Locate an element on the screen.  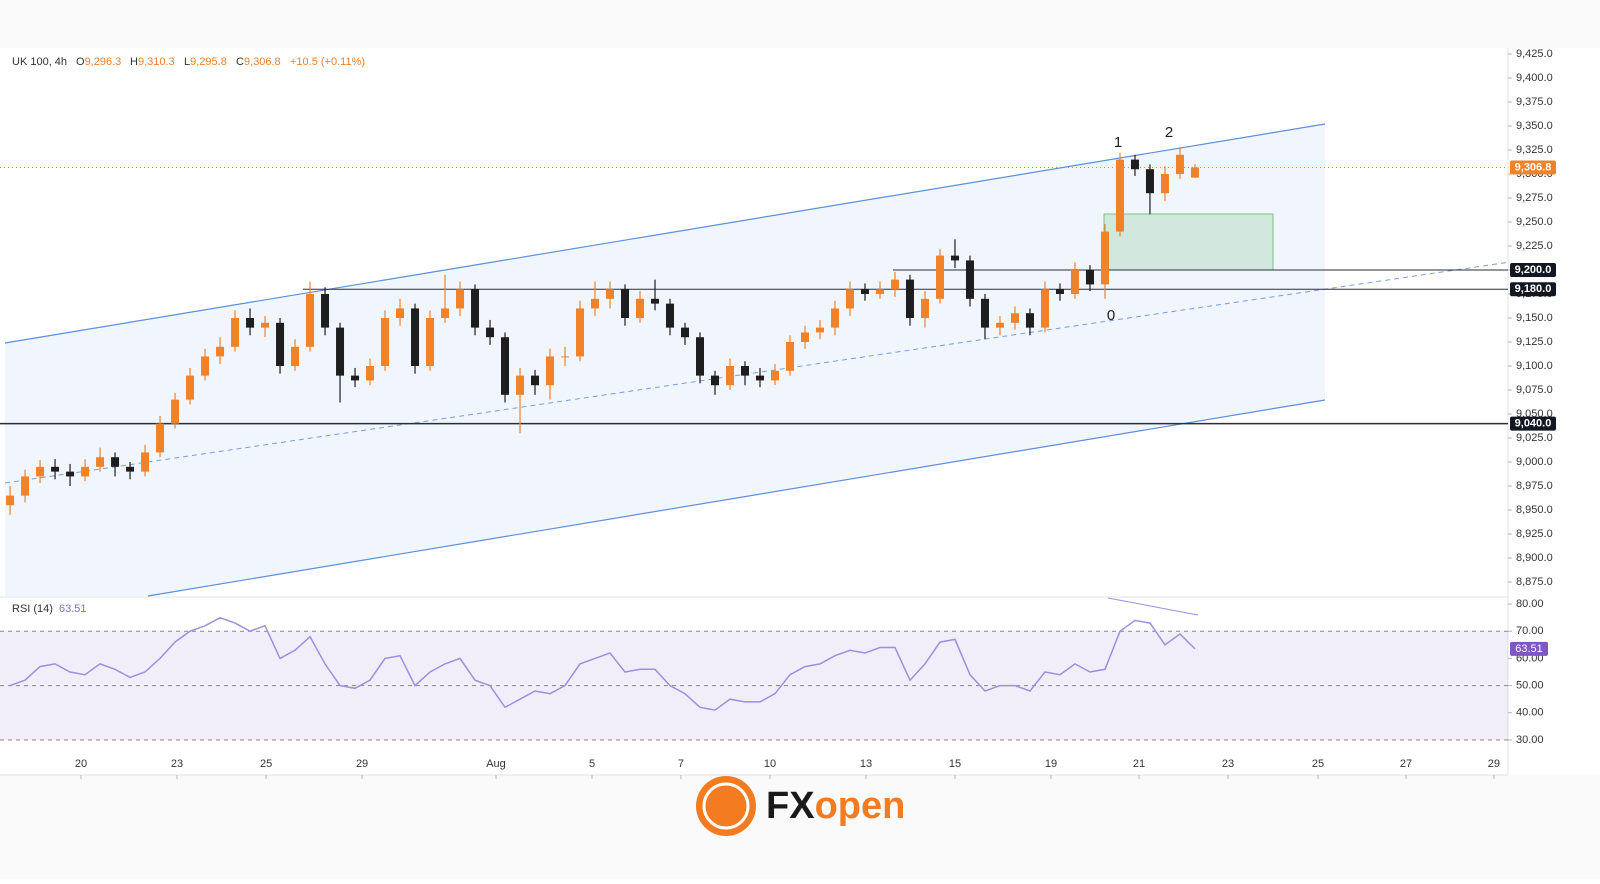
y-tick-label: 9,375.0 is located at coordinates (1534, 102).